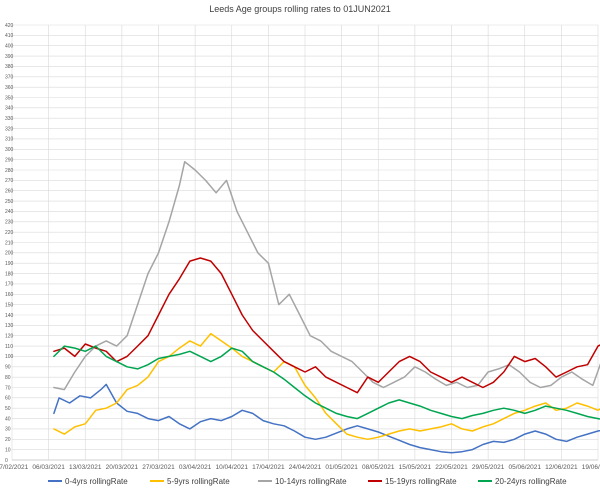  I want to click on y-tick-label: 340, so click(9, 109).